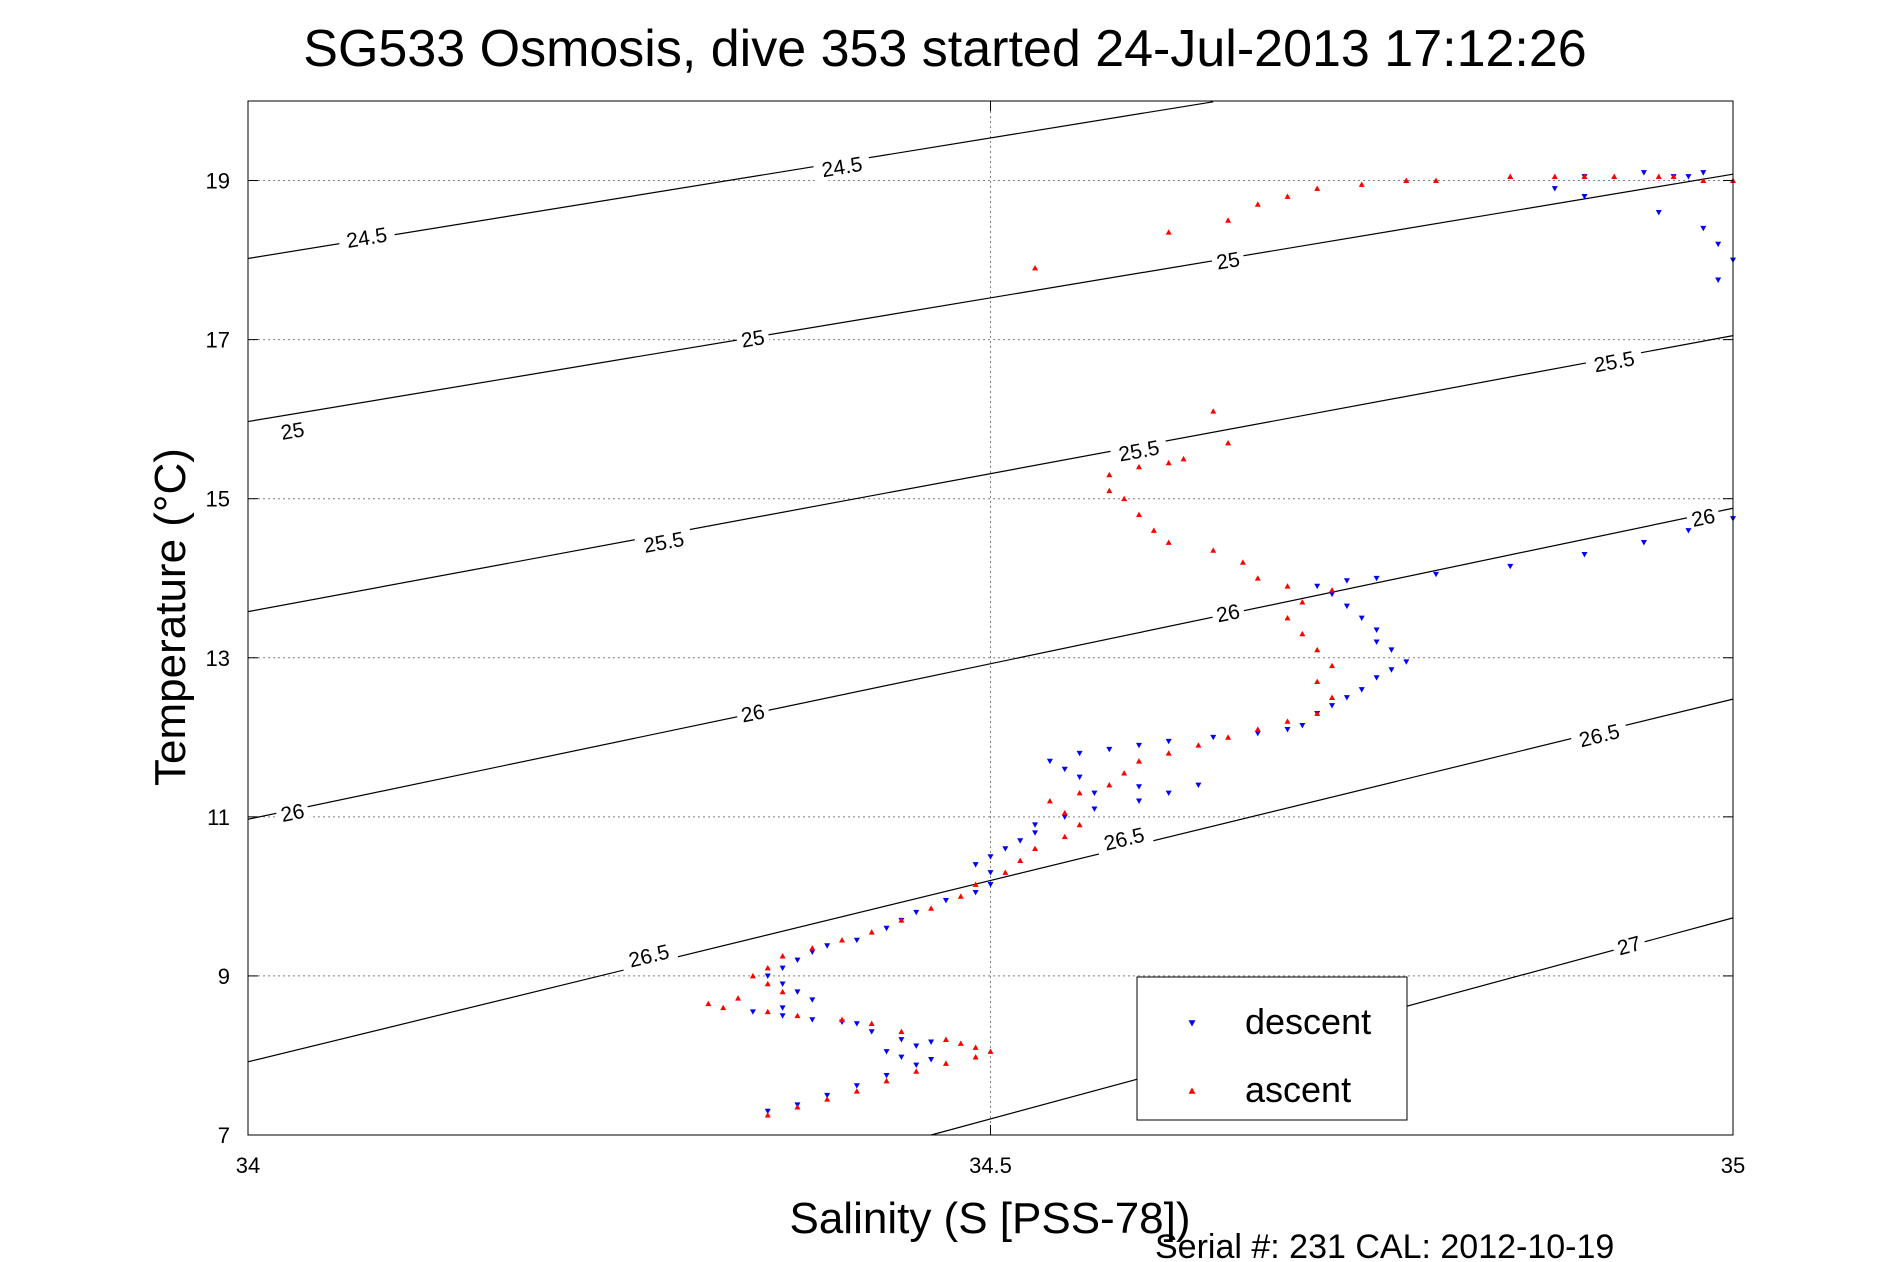  I want to click on legend-marker-ascent, so click(1192, 1090).